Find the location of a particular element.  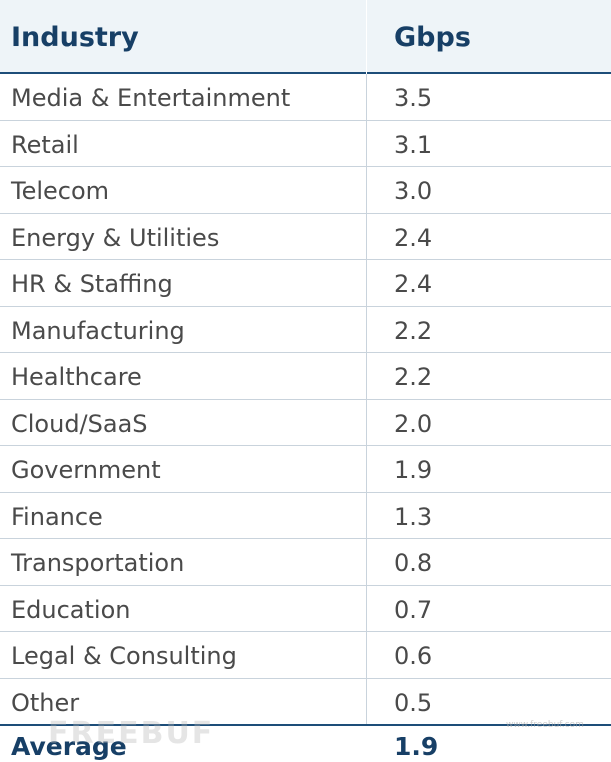

industry-cell: Other is located at coordinates (45, 702).